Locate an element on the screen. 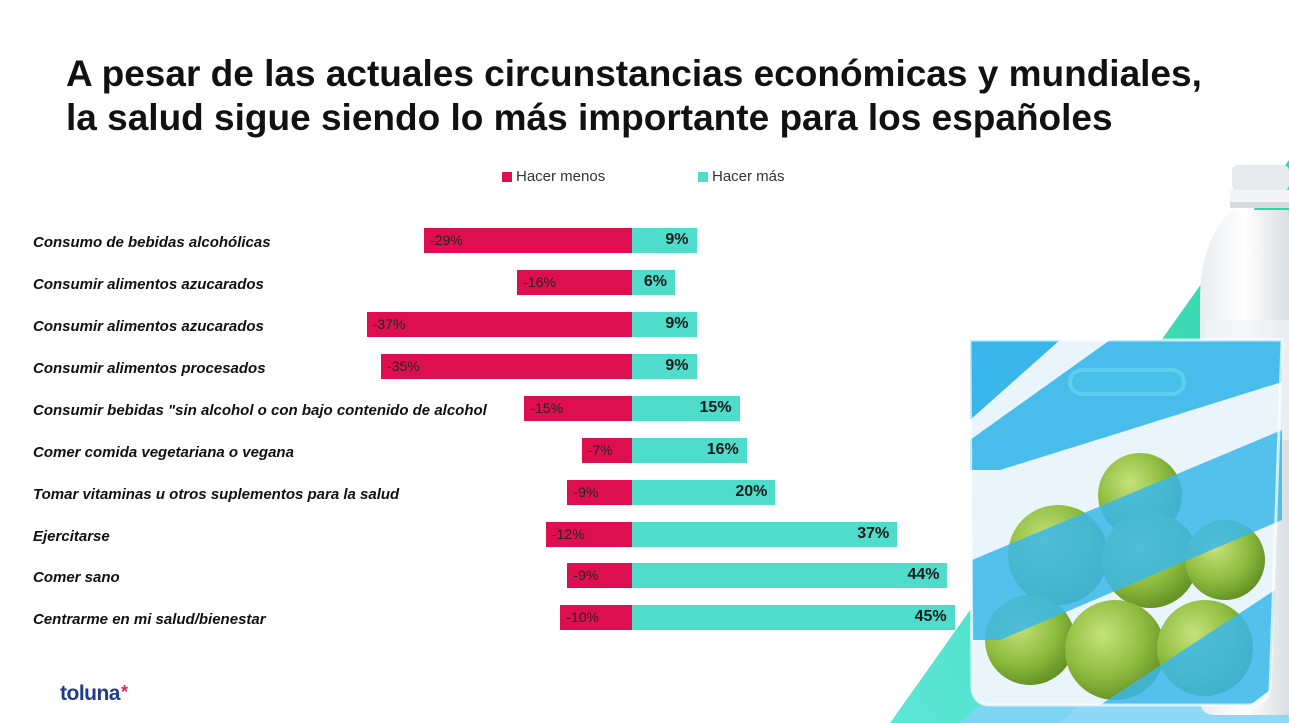 The image size is (1289, 723). category-label: Comer sano is located at coordinates (76, 577).